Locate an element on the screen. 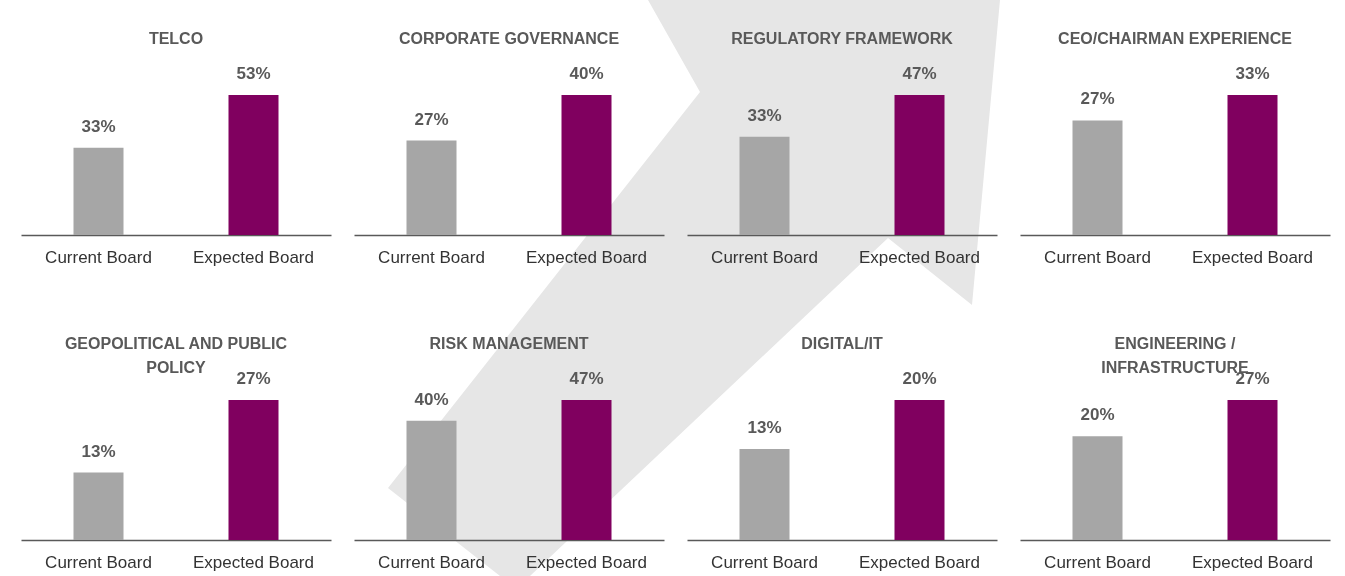 Image resolution: width=1345 pixels, height=576 pixels. chart-title: CEO/CHAIRMAN EXPERIENCE is located at coordinates (1175, 38).